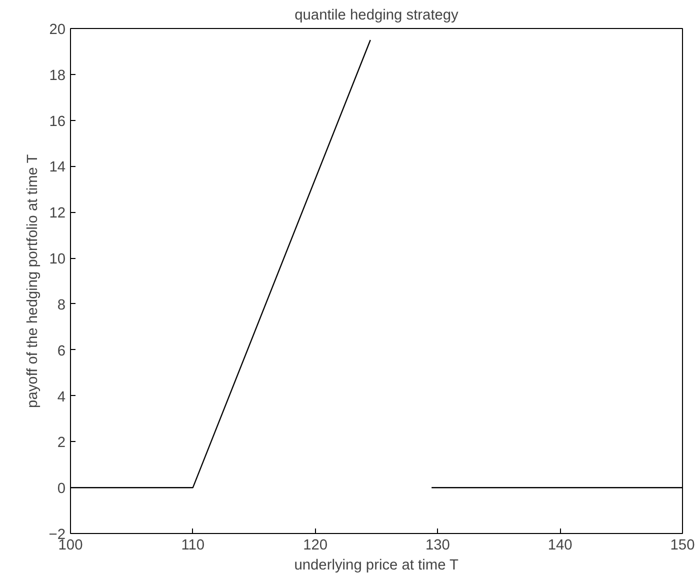 The image size is (700, 576). I want to click on y-tick-label: 0, so click(61, 489).